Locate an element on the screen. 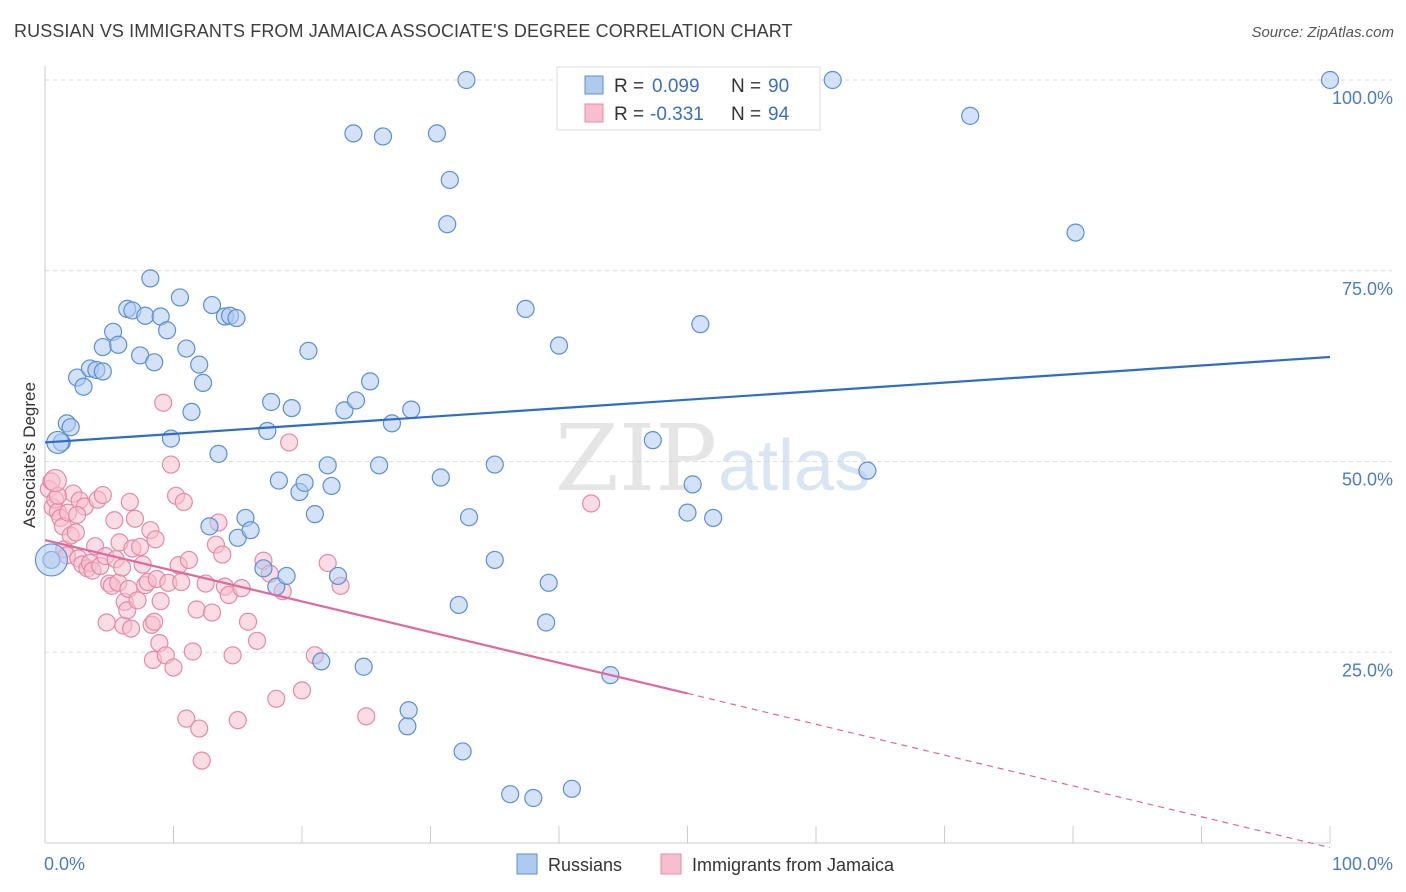 This screenshot has width=1406, height=892. y-tick-label: 50.0% is located at coordinates (1367, 480).